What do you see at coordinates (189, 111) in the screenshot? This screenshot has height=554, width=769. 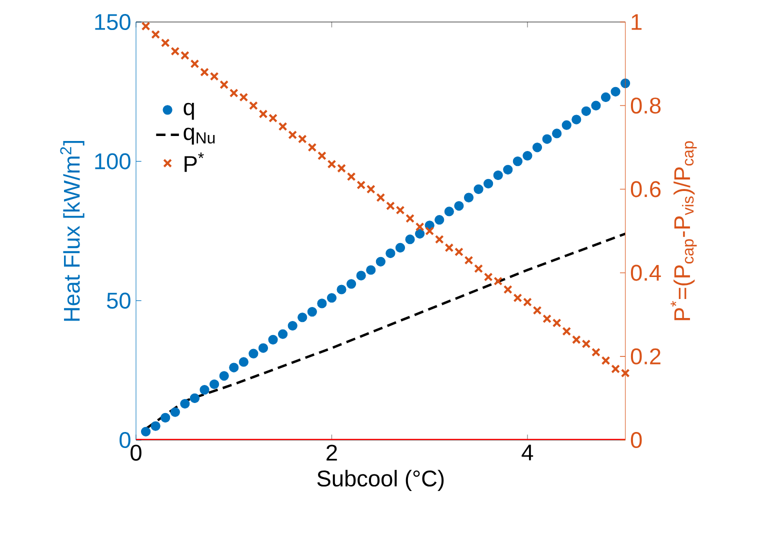 I see `legend-label: q` at bounding box center [189, 111].